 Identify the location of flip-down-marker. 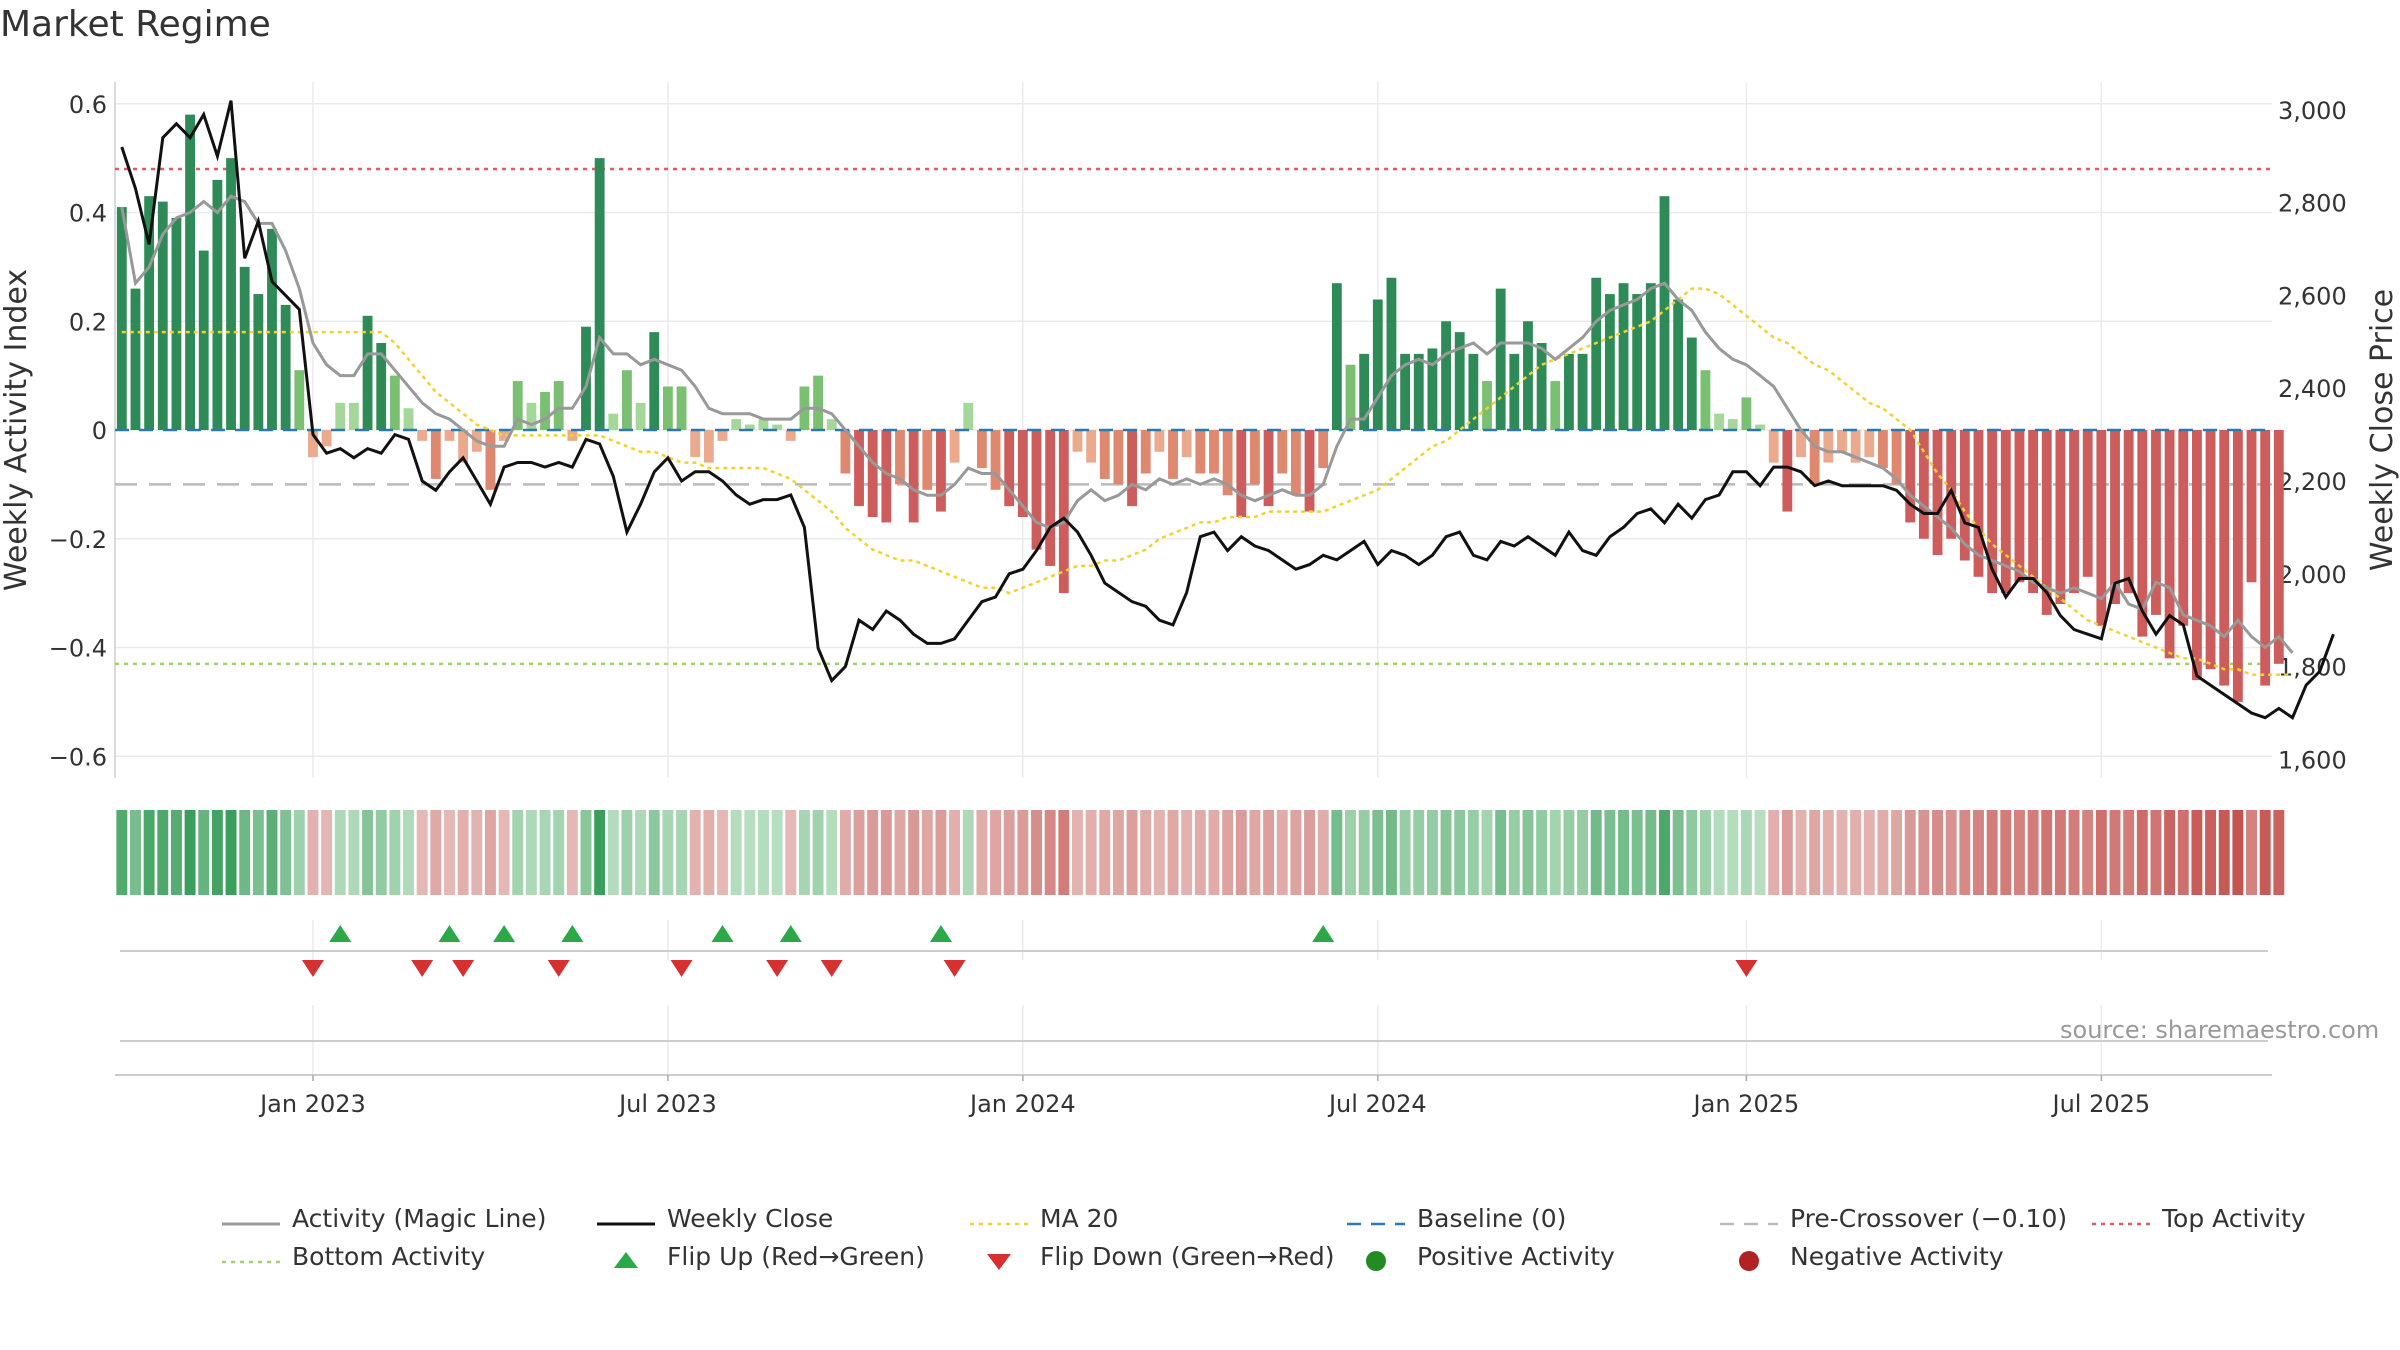
(312, 968).